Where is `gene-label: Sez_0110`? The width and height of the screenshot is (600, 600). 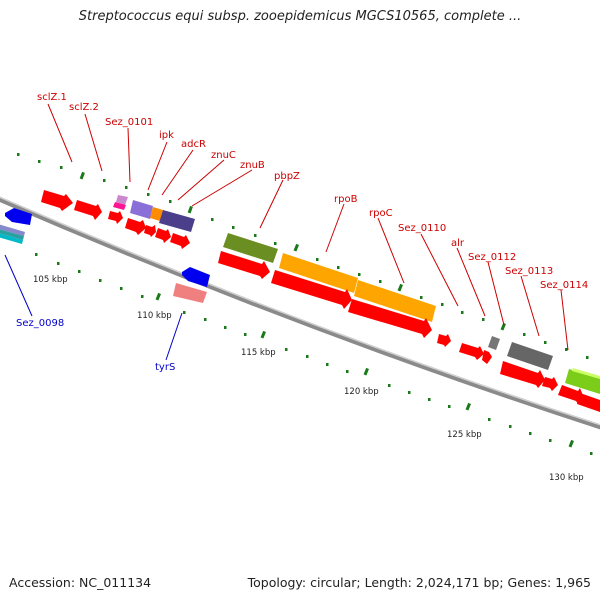 gene-label: Sez_0110 is located at coordinates (422, 228).